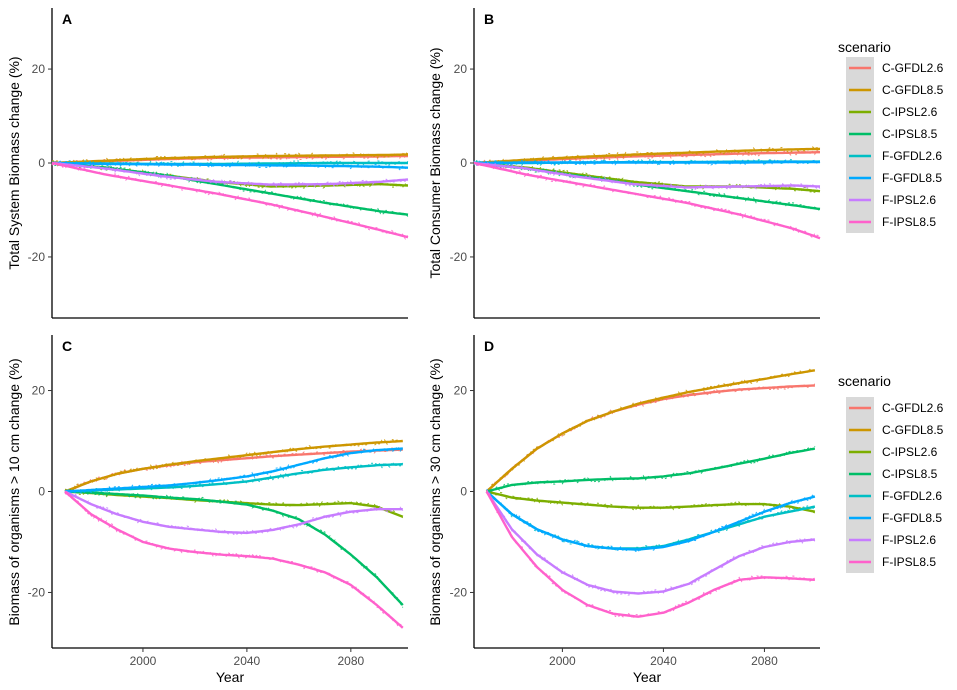  What do you see at coordinates (435, 162) in the screenshot?
I see `y-axis-label-b: Total Consumer Biomass change (%)` at bounding box center [435, 162].